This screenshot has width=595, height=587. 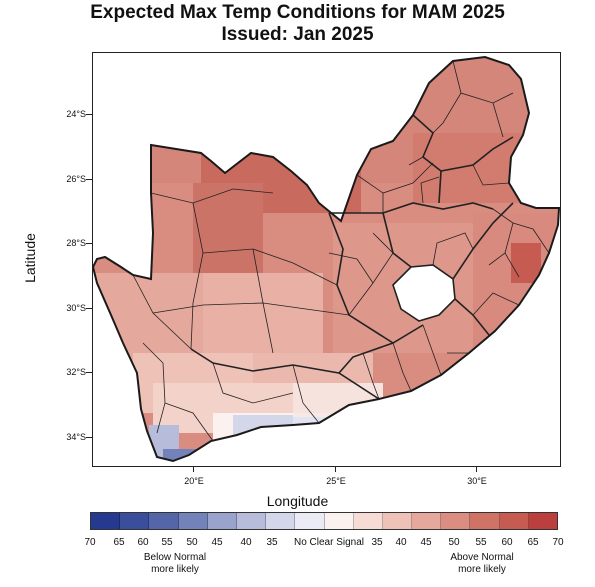 I want to click on y-tick-label: 26°S, so click(x=76, y=179).